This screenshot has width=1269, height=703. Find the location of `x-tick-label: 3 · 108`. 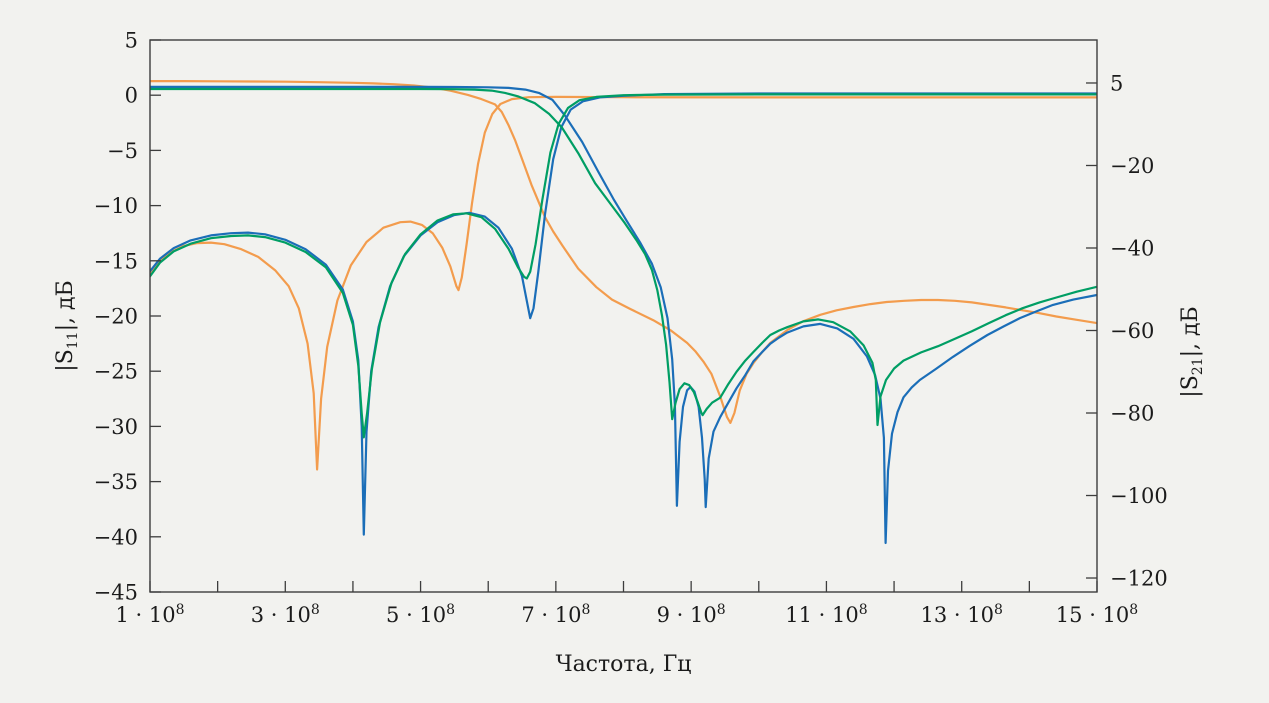

x-tick-label: 3 · 108 is located at coordinates (285, 614).